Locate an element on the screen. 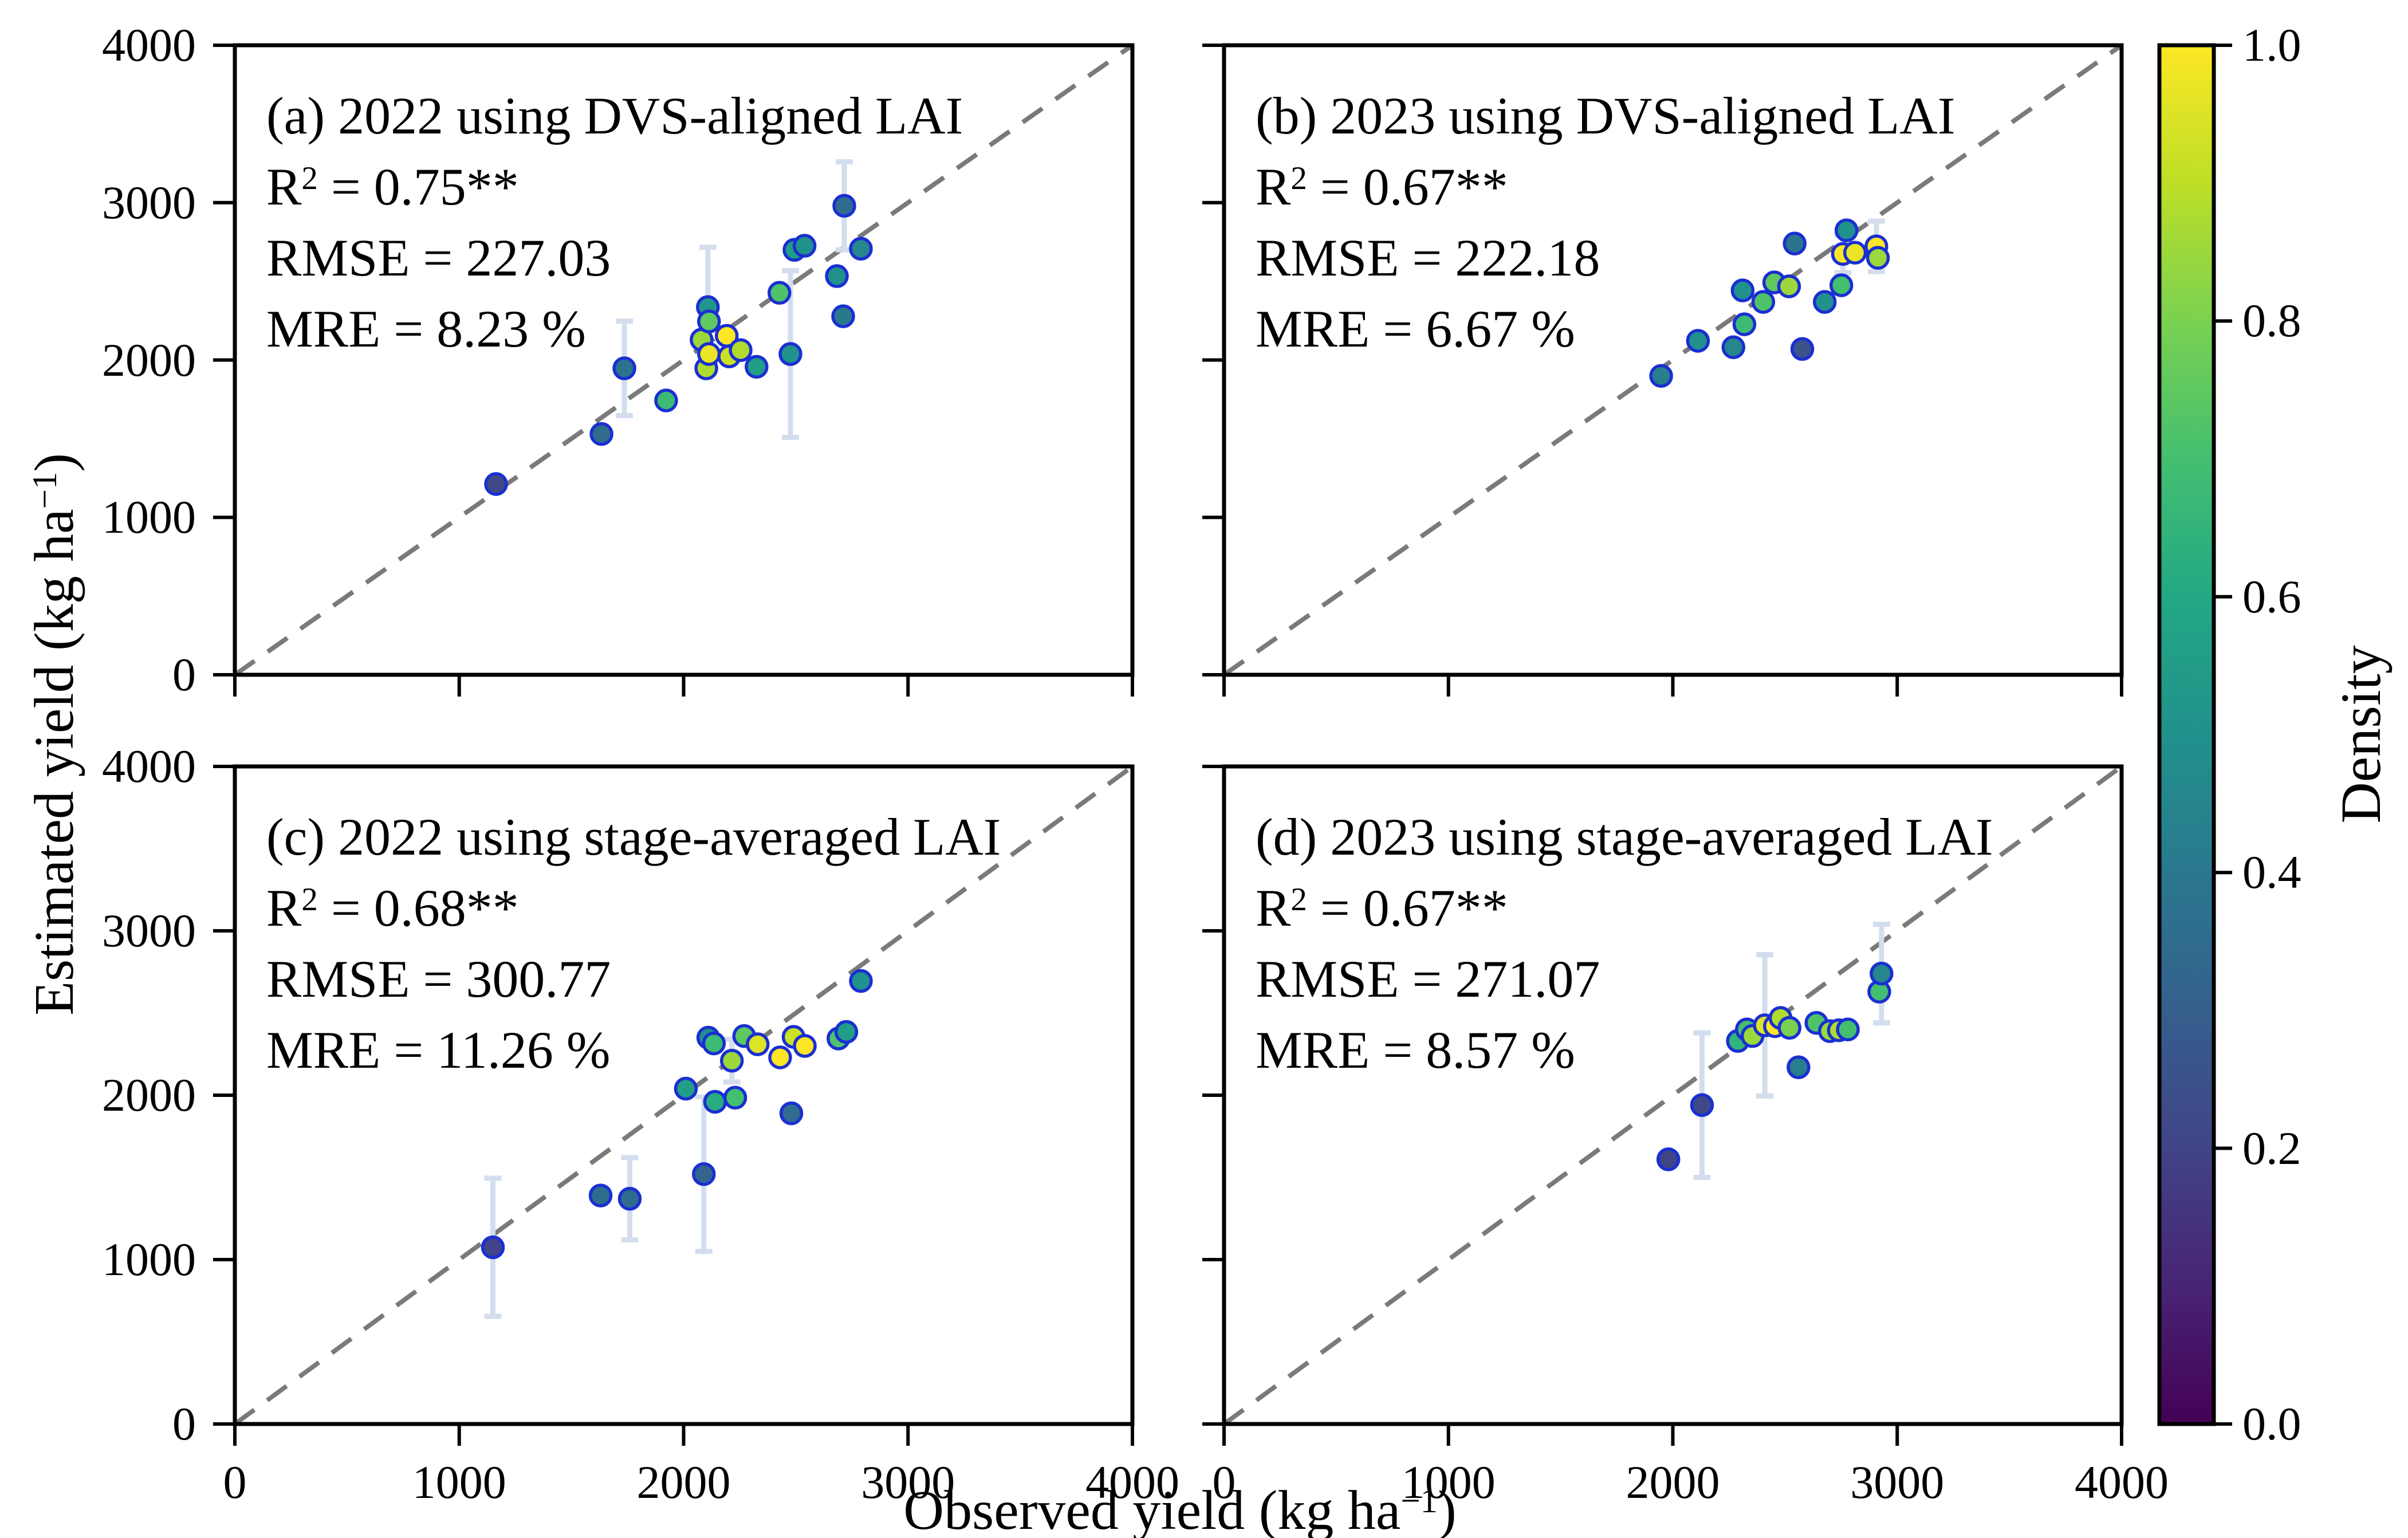  colorbar-gradient is located at coordinates (2187, 734).